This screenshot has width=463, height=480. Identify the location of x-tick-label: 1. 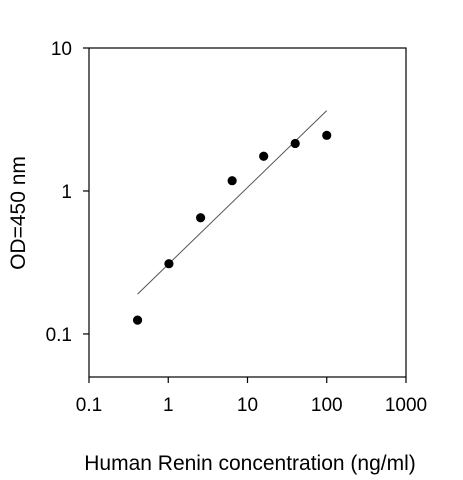
(168, 405).